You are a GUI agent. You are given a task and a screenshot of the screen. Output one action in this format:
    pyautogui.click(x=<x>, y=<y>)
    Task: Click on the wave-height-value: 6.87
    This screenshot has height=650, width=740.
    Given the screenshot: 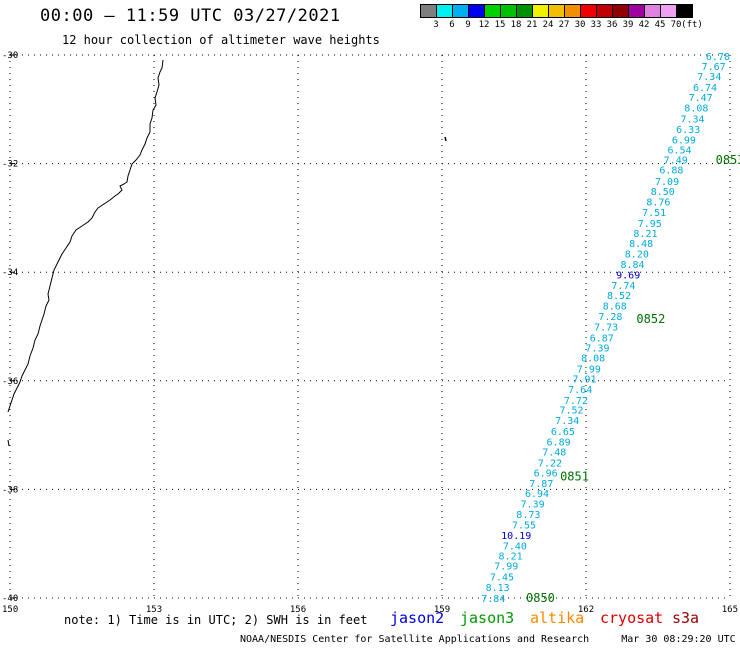 What is the action you would take?
    pyautogui.click(x=602, y=338)
    